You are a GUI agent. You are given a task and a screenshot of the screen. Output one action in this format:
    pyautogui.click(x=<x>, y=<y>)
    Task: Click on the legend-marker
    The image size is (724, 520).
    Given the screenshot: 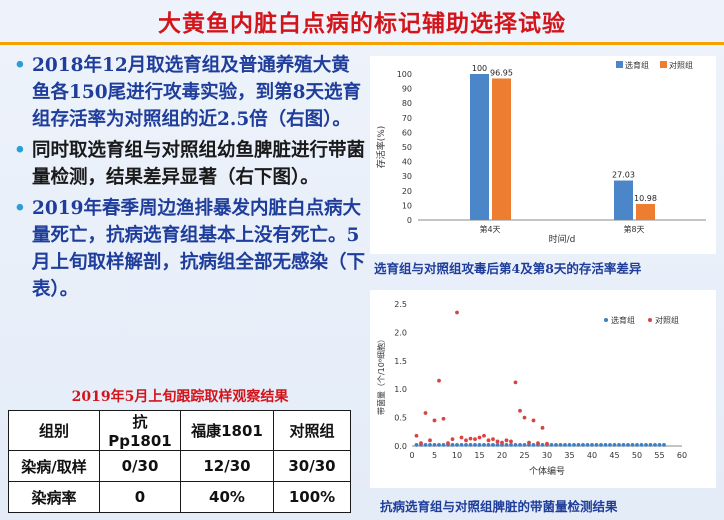 What is the action you would take?
    pyautogui.click(x=606, y=320)
    